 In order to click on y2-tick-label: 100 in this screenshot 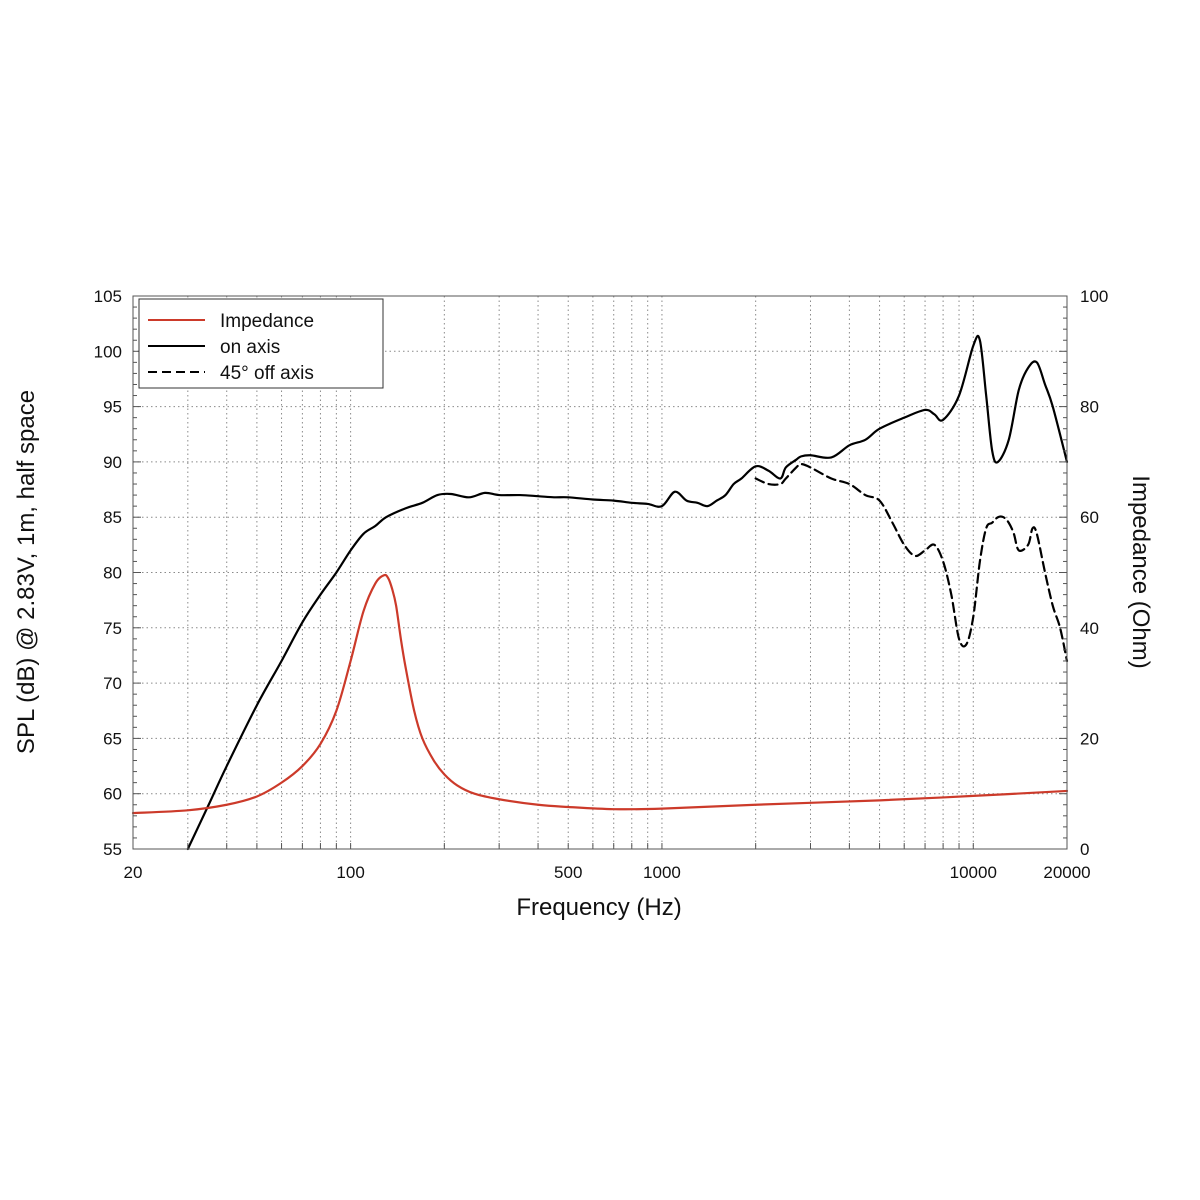, I will do `click(1094, 296)`.